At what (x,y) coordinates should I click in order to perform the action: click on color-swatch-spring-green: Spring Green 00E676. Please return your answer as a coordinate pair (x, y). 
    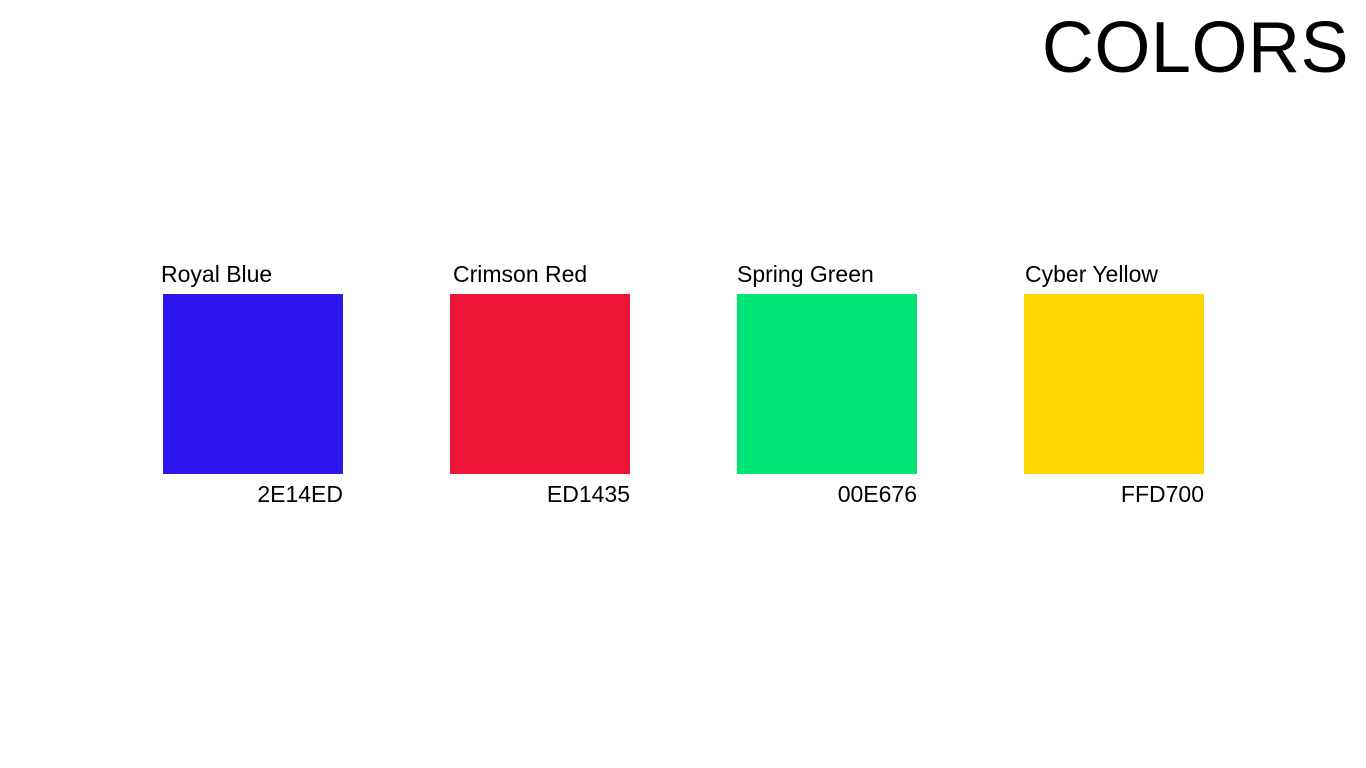
    Looking at the image, I should click on (837, 388).